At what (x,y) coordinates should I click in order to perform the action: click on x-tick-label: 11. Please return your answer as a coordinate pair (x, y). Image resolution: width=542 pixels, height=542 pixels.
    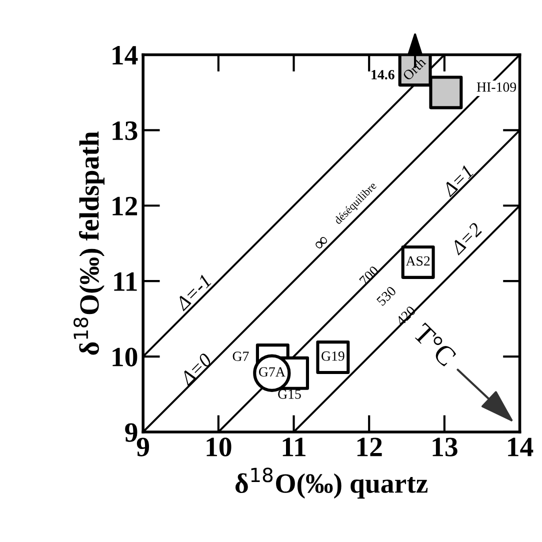
    Looking at the image, I should click on (294, 447).